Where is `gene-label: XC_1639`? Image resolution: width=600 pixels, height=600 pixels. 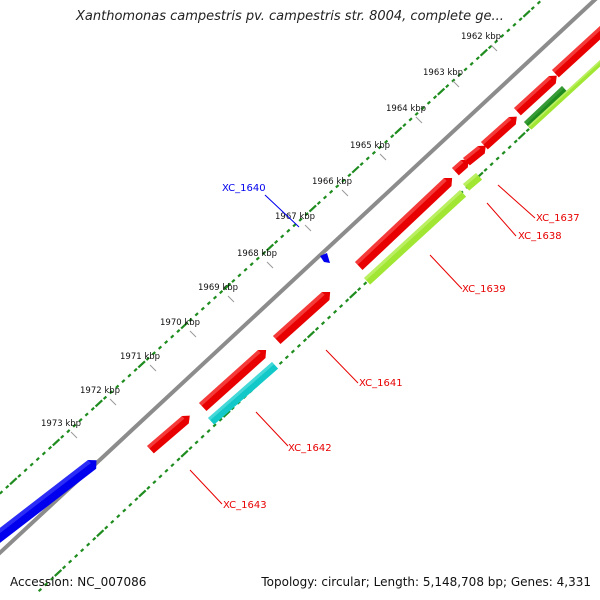 gene-label: XC_1639 is located at coordinates (484, 289).